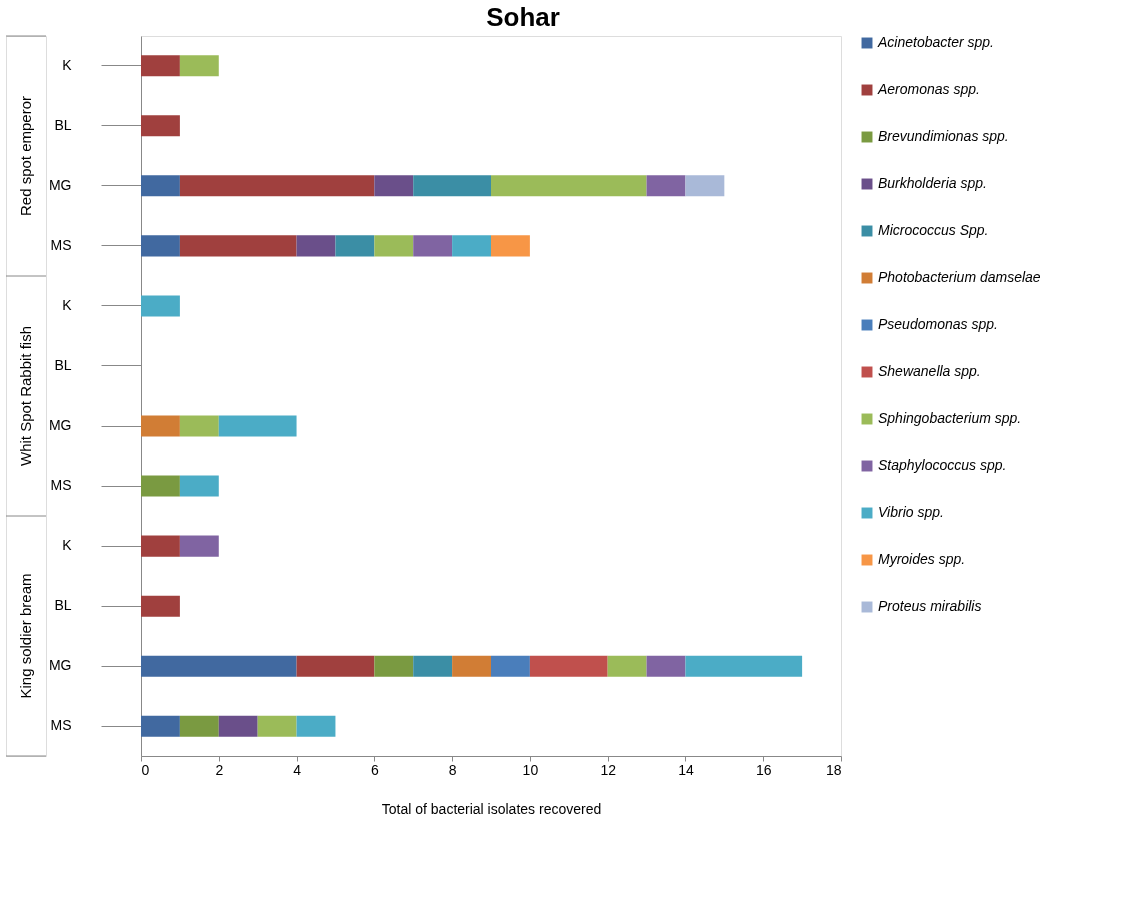 The width and height of the screenshot is (1140, 902). What do you see at coordinates (25, 636) in the screenshot?
I see `text: King soldier bream` at bounding box center [25, 636].